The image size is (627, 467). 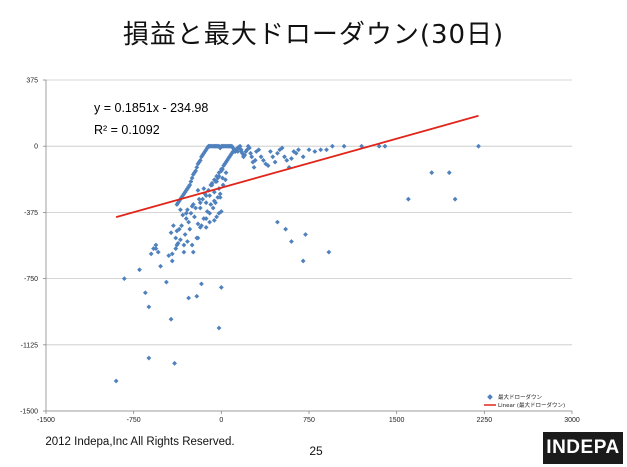 What do you see at coordinates (31, 213) in the screenshot?
I see `y-tick-label: -375` at bounding box center [31, 213].